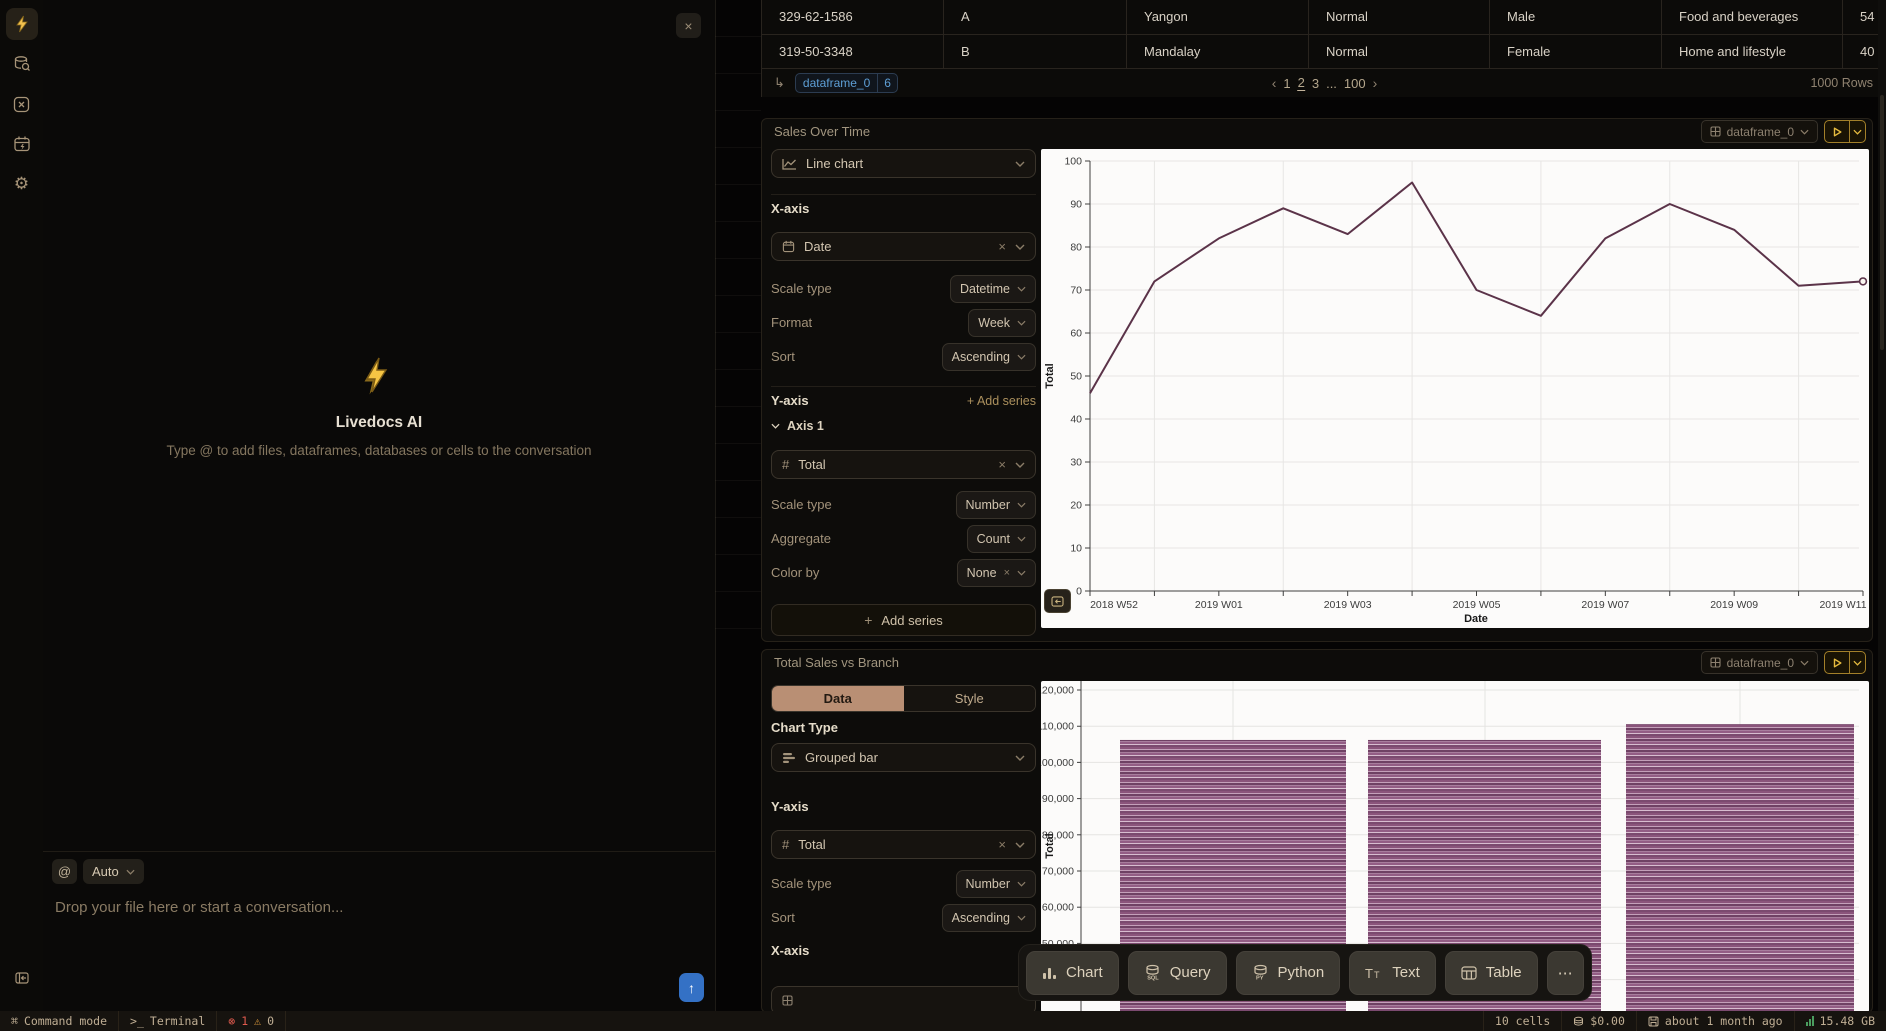 This screenshot has height=1031, width=1886. What do you see at coordinates (1218, 17) in the screenshot?
I see `table-cell: Yangon` at bounding box center [1218, 17].